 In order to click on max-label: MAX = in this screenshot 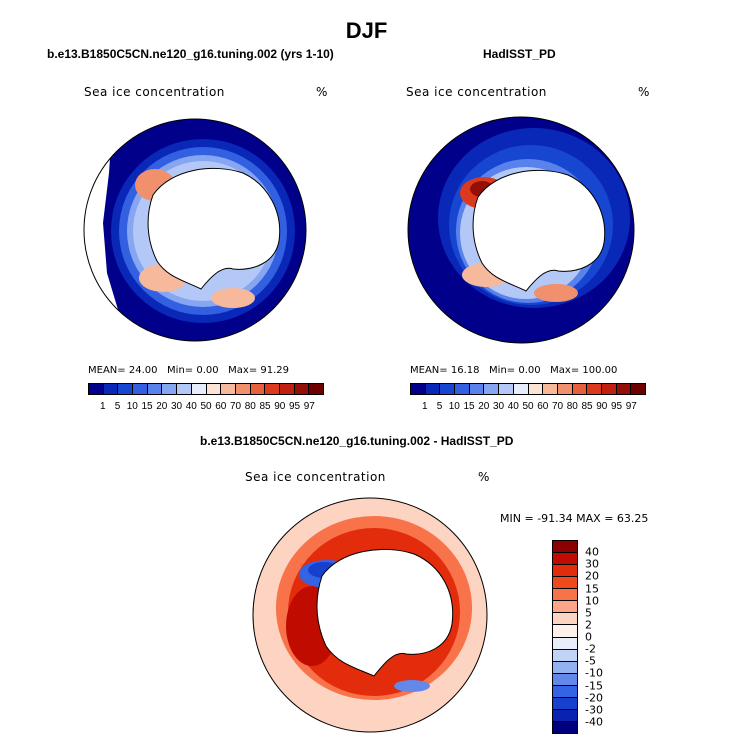, I will do `click(595, 518)`.